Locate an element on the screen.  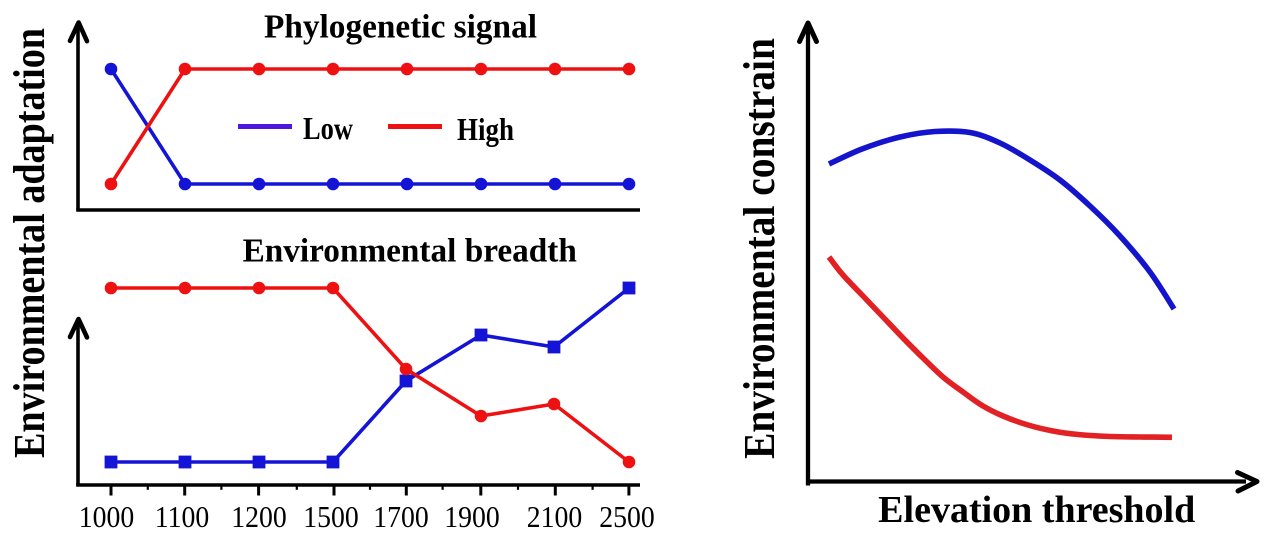
svg-text: 1900 is located at coordinates (471, 518).